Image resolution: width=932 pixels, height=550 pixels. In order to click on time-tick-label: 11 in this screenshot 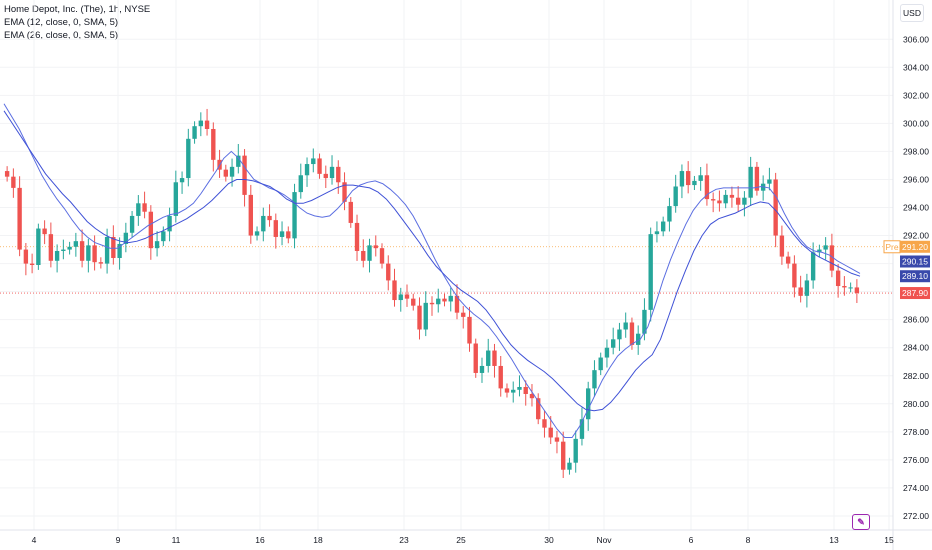, I will do `click(176, 540)`.